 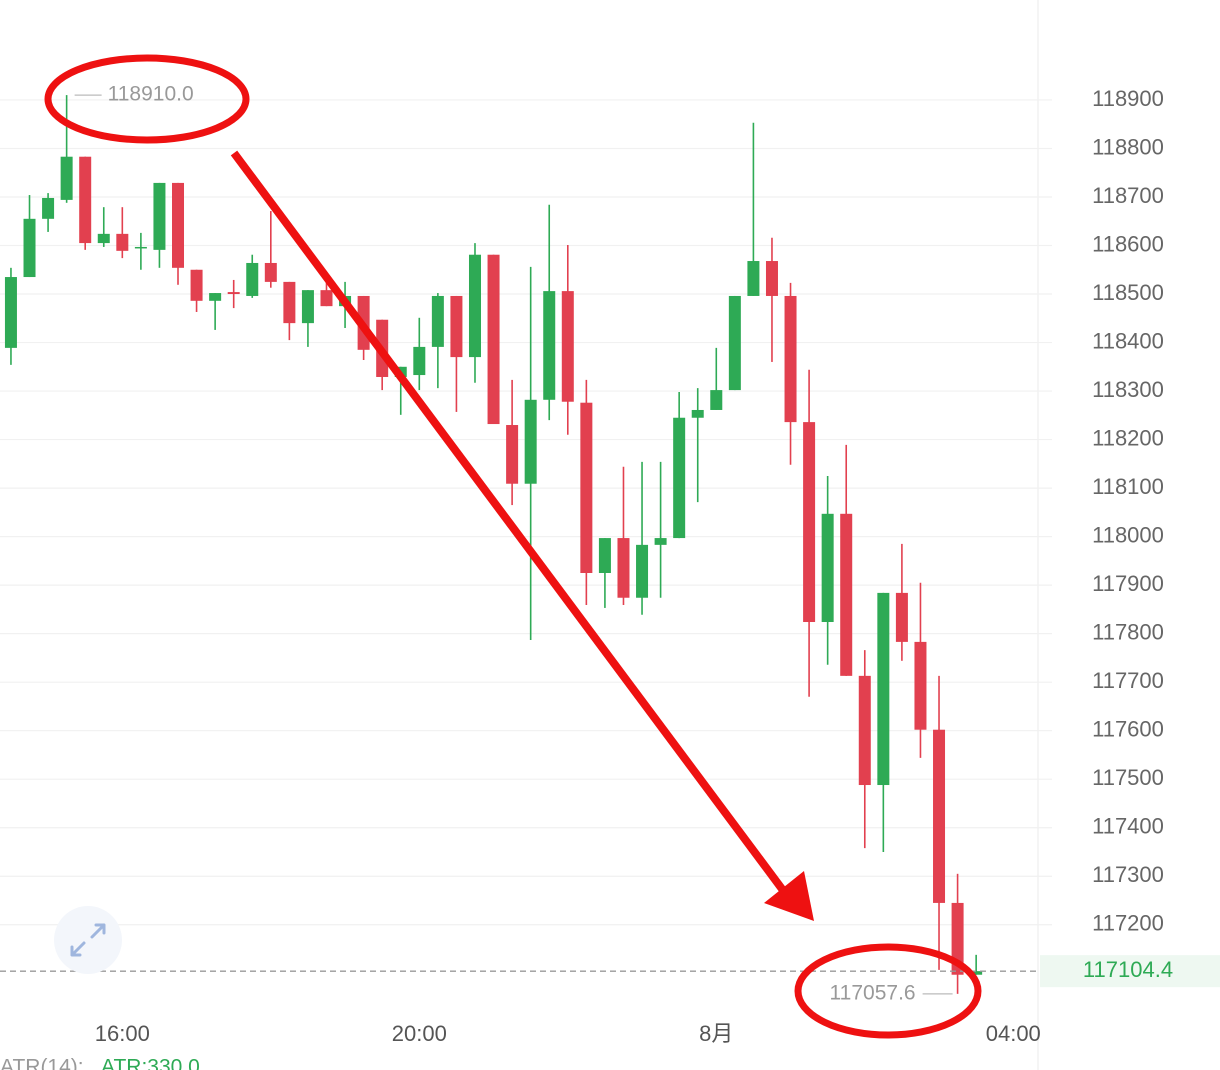 I want to click on last-price-bg, so click(x=1130, y=971).